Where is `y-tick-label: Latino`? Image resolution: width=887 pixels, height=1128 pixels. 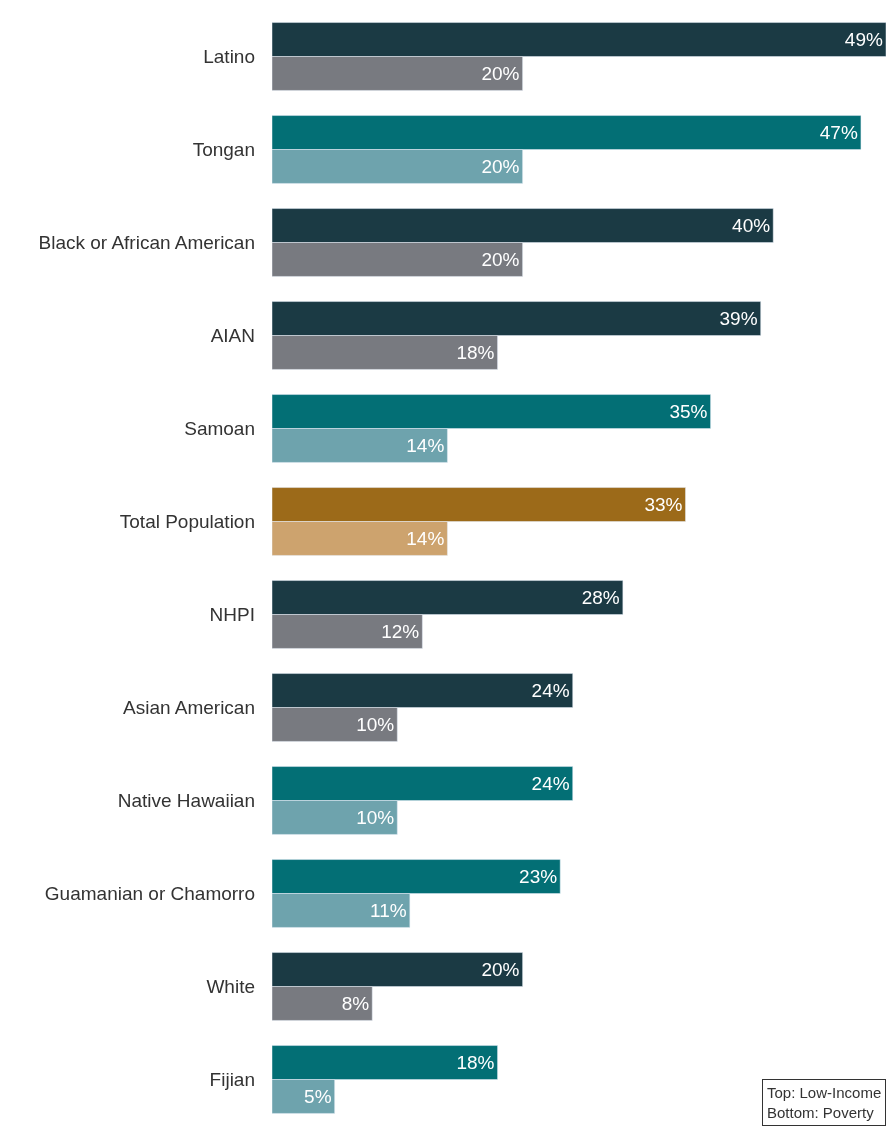 y-tick-label: Latino is located at coordinates (229, 57).